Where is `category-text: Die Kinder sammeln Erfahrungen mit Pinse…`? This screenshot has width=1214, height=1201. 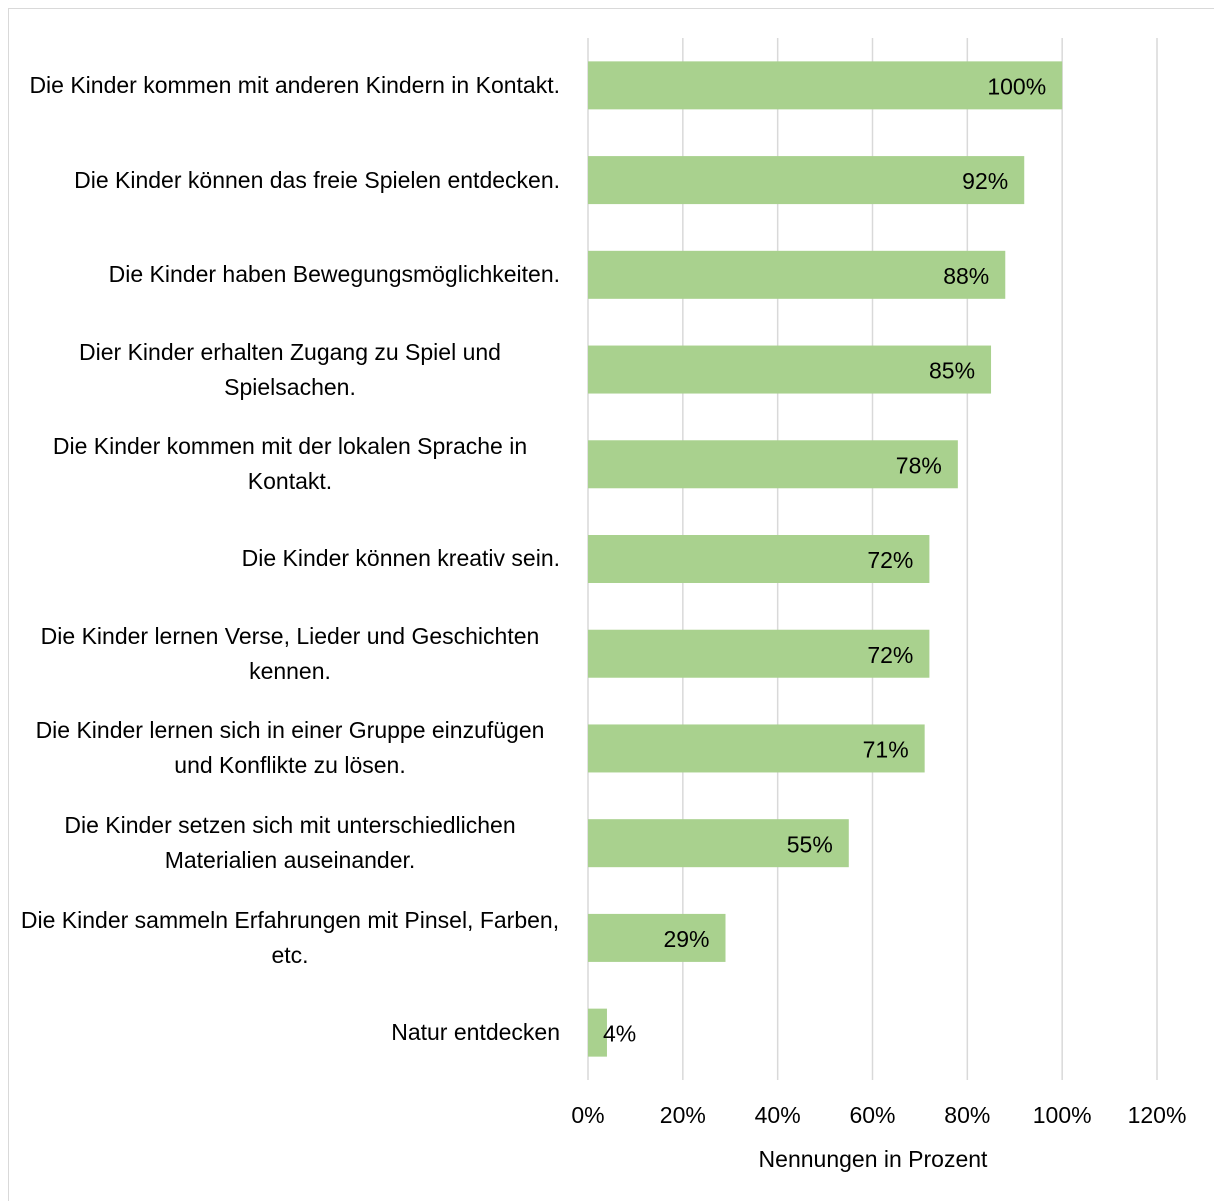 category-text: Die Kinder sammeln Erfahrungen mit Pinse… is located at coordinates (290, 937).